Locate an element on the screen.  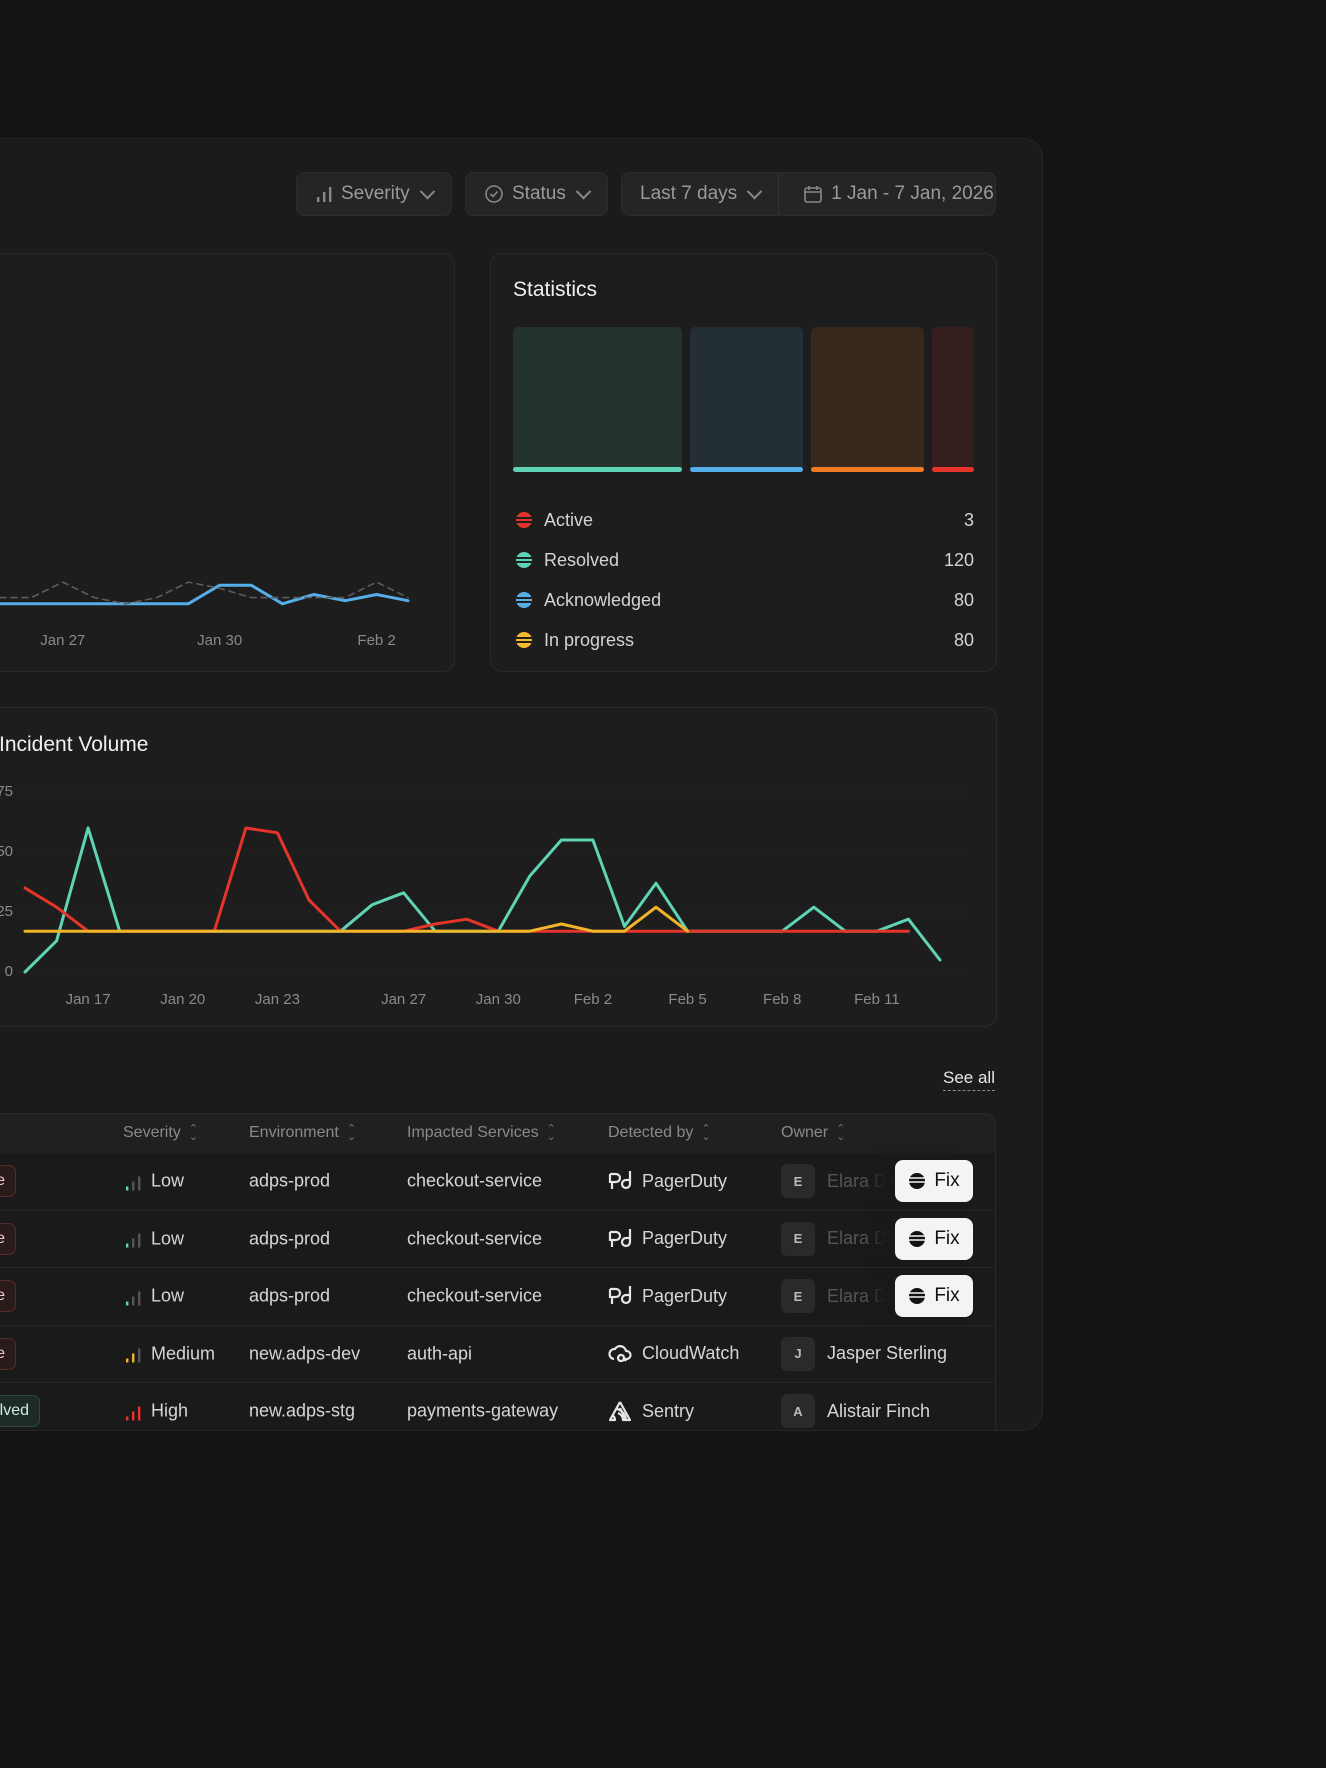
range-label: Last 7 days is located at coordinates (689, 193).